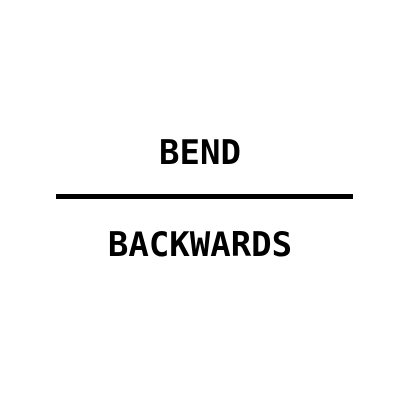  I want to click on divider-line, so click(204, 196).